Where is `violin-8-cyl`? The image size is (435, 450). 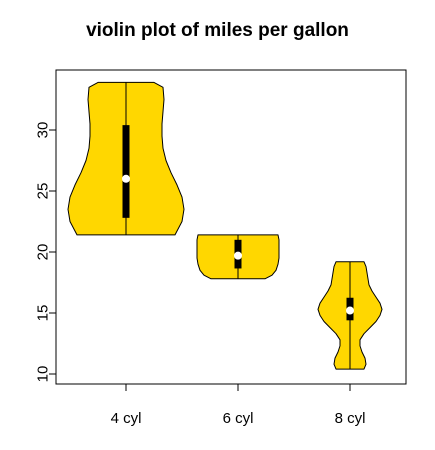
violin-8-cyl is located at coordinates (350, 315).